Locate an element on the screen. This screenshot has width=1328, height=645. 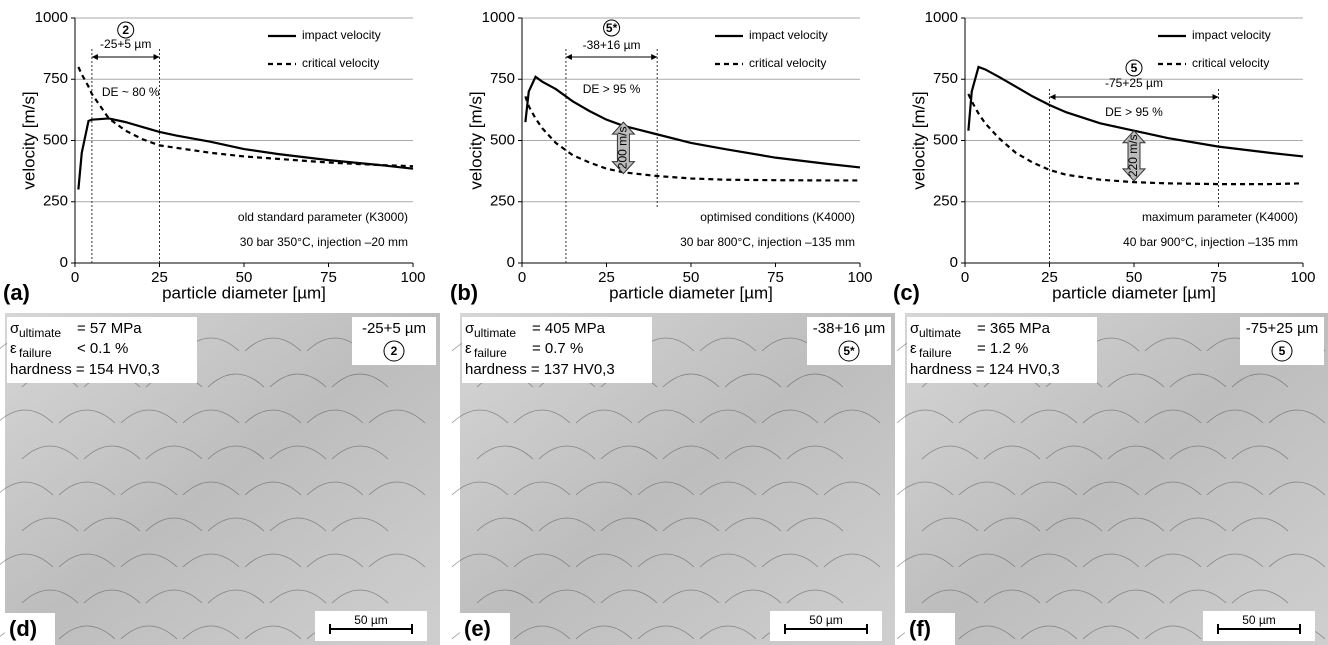
marker-circle is located at coordinates (126, 30).